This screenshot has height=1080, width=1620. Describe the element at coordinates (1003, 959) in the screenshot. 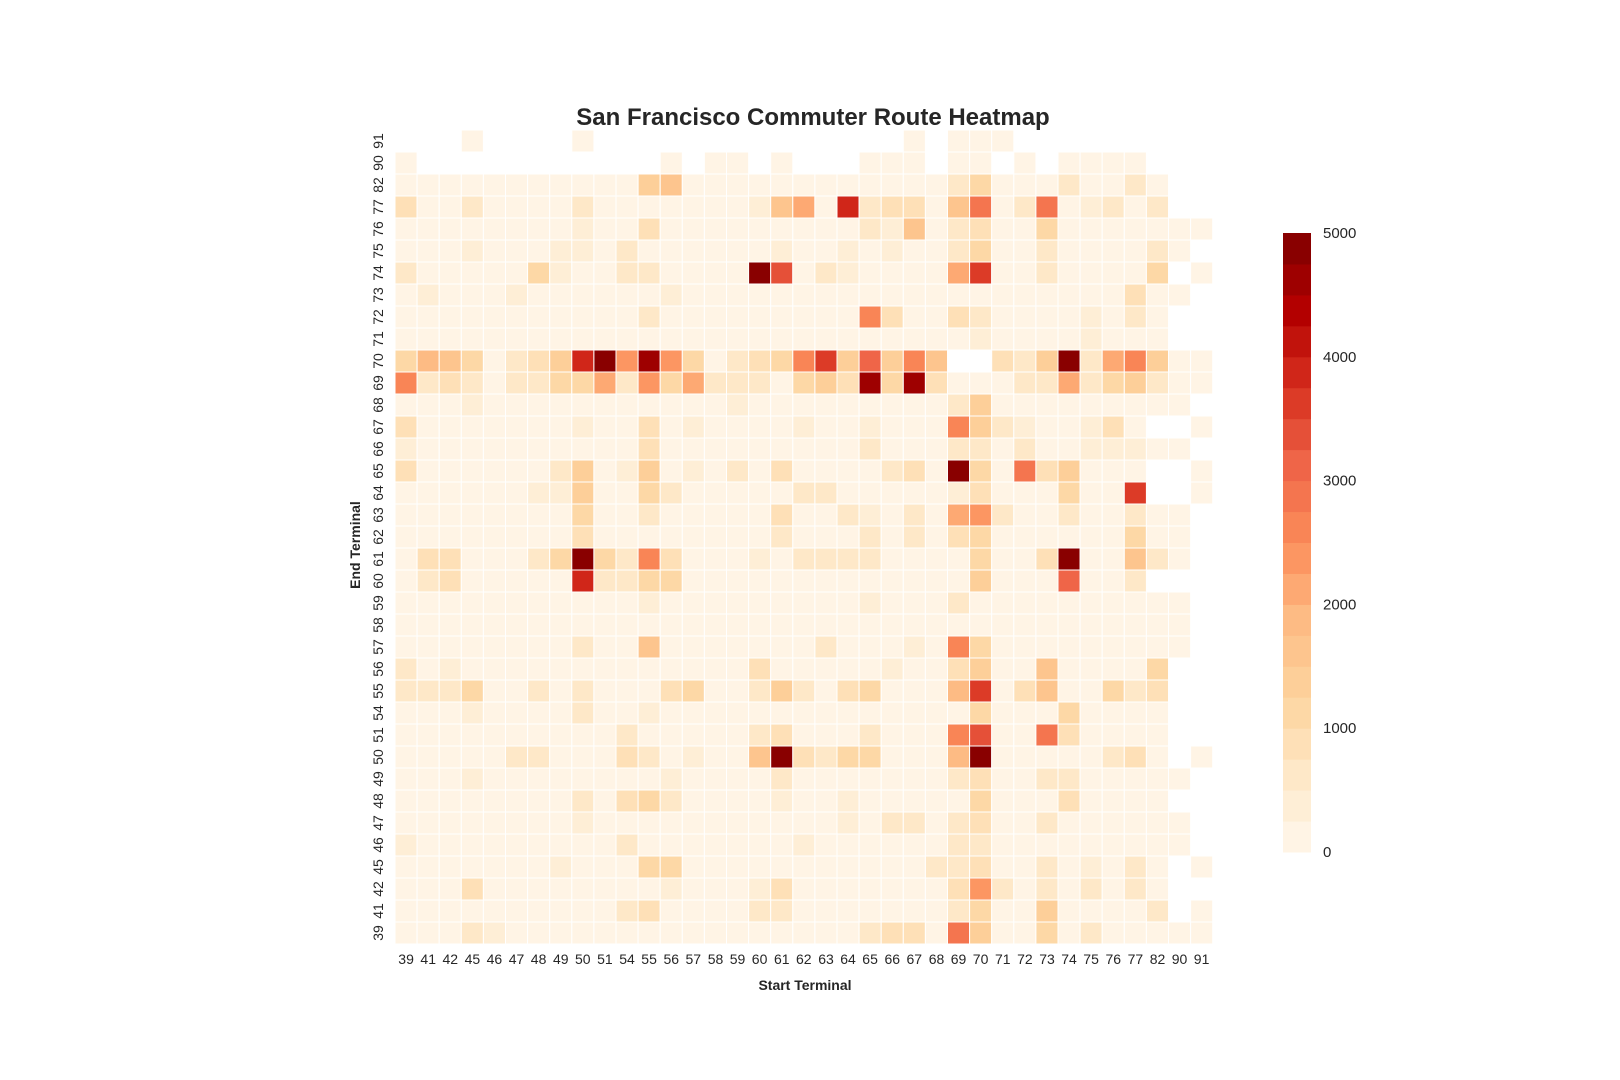

I see `x-tick-label: 71` at that location.